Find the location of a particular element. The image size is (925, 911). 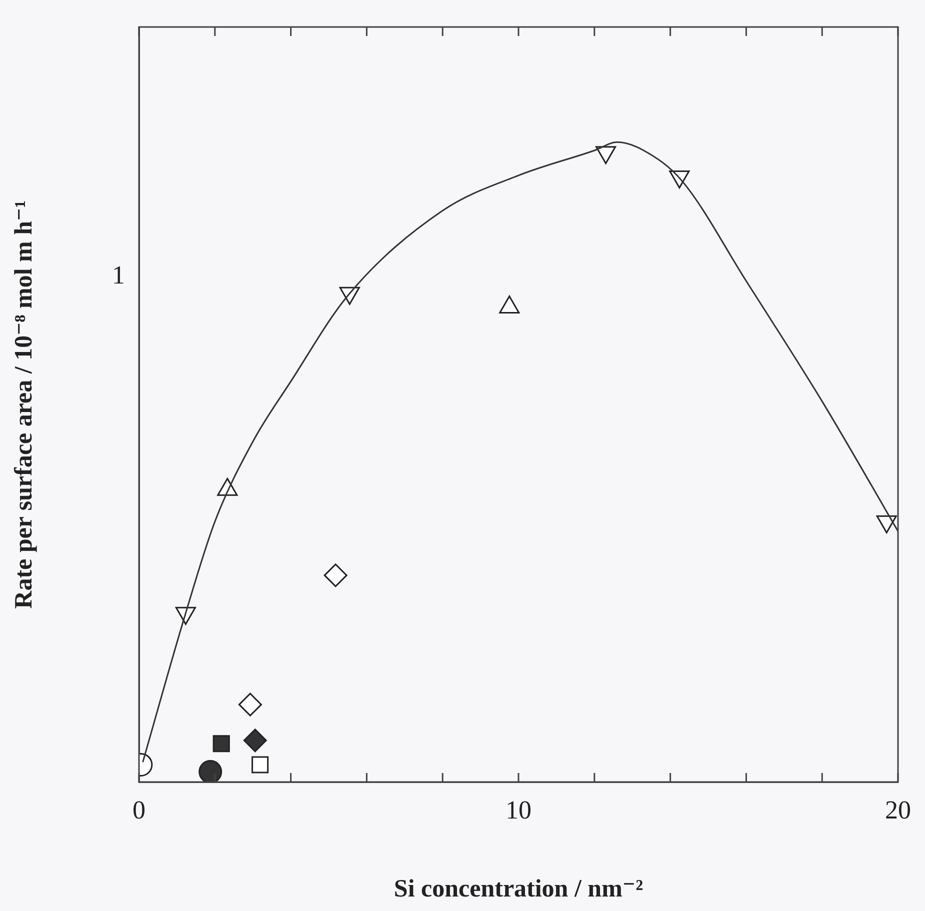

text: 1 is located at coordinates (118, 275).